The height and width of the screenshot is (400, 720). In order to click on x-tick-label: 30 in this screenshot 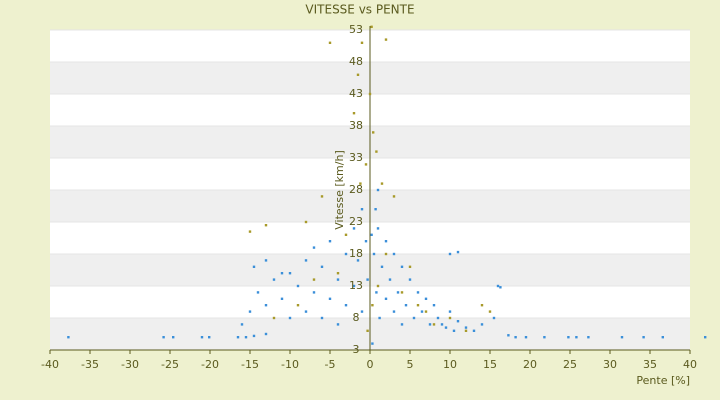, I will do `click(610, 364)`.